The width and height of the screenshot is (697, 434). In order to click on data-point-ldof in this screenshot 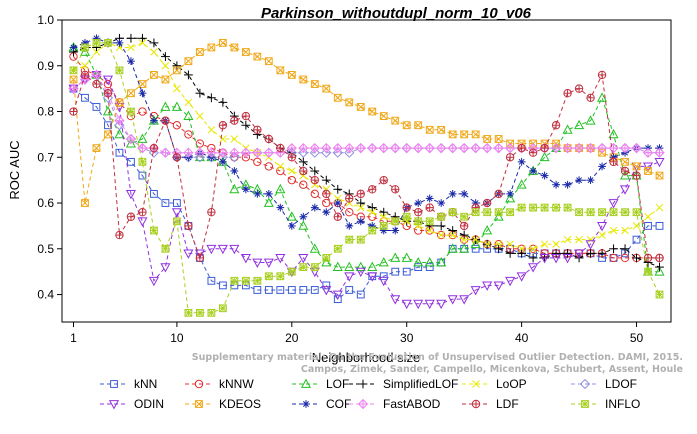, I will do `click(326, 152)`.